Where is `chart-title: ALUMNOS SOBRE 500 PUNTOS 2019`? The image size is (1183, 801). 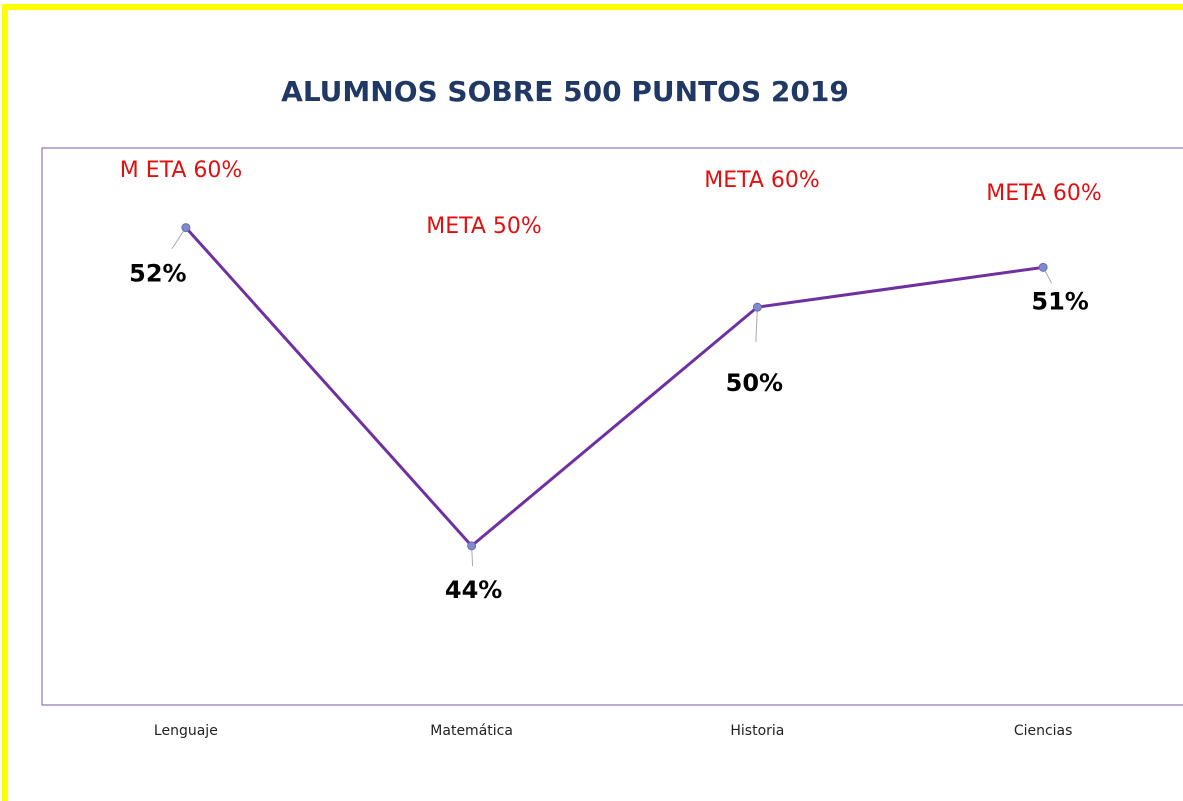 chart-title: ALUMNOS SOBRE 500 PUNTOS 2019 is located at coordinates (565, 91).